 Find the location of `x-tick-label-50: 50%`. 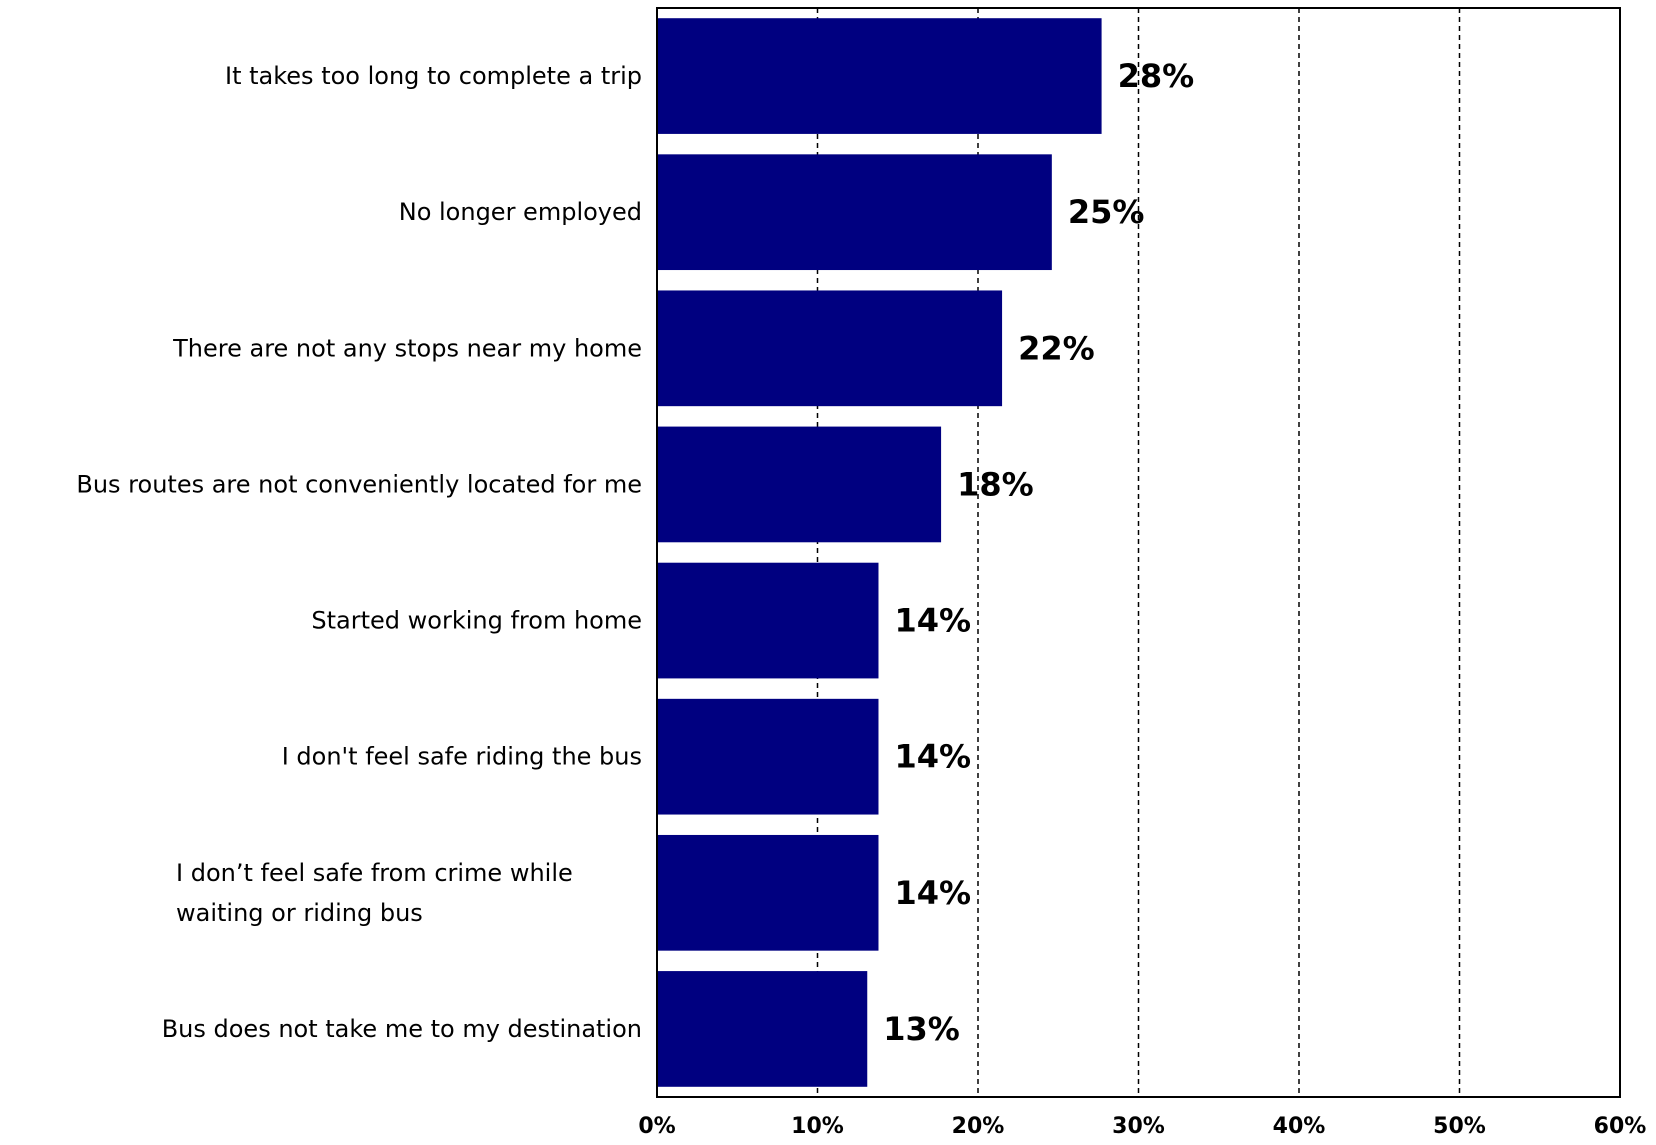

x-tick-label-50: 50% is located at coordinates (1459, 1126).